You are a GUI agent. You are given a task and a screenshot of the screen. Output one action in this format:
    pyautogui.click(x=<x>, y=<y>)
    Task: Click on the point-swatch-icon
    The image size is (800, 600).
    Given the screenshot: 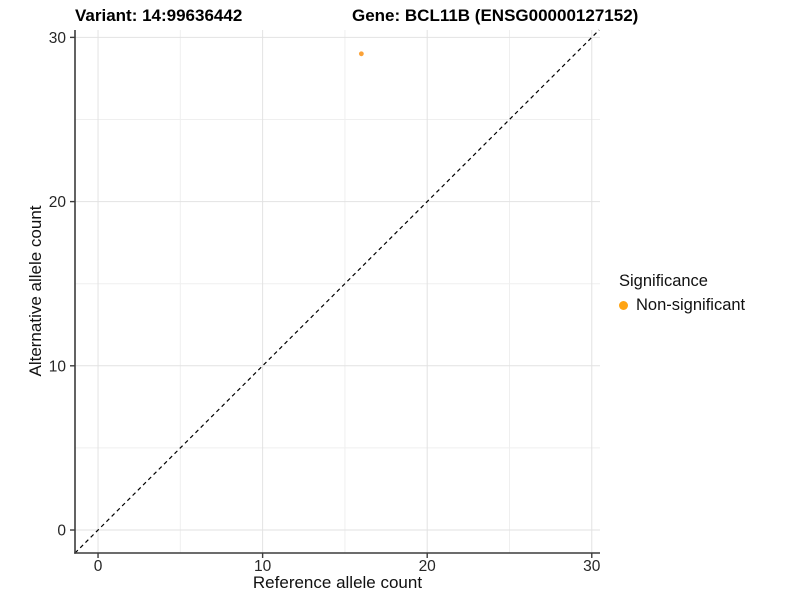 What is the action you would take?
    pyautogui.click(x=623, y=305)
    